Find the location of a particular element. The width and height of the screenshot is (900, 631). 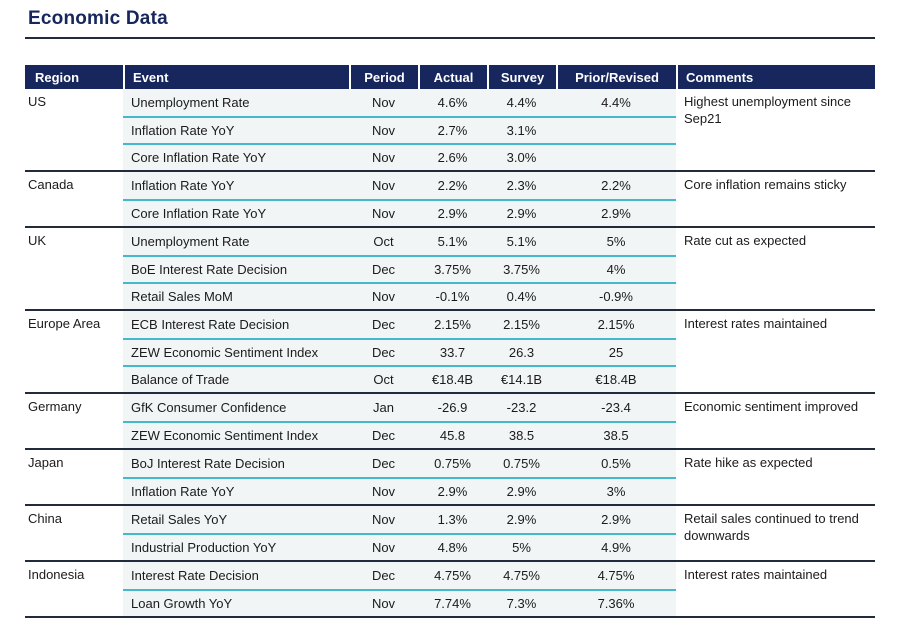

column-header-comments: Comments is located at coordinates (775, 77).